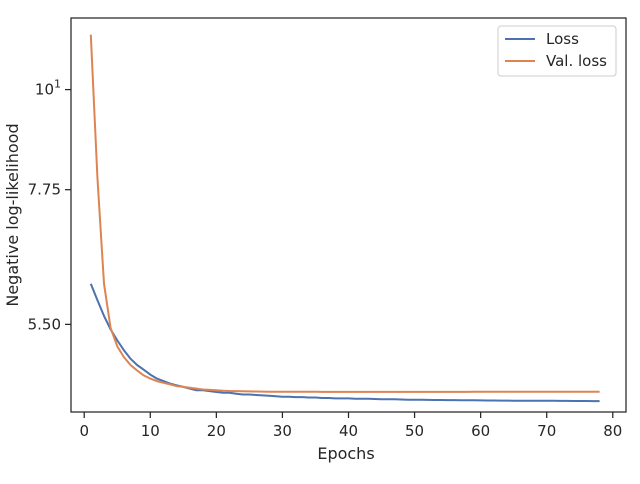 The height and width of the screenshot is (484, 640). I want to click on x-tick-label: 80, so click(612, 431).